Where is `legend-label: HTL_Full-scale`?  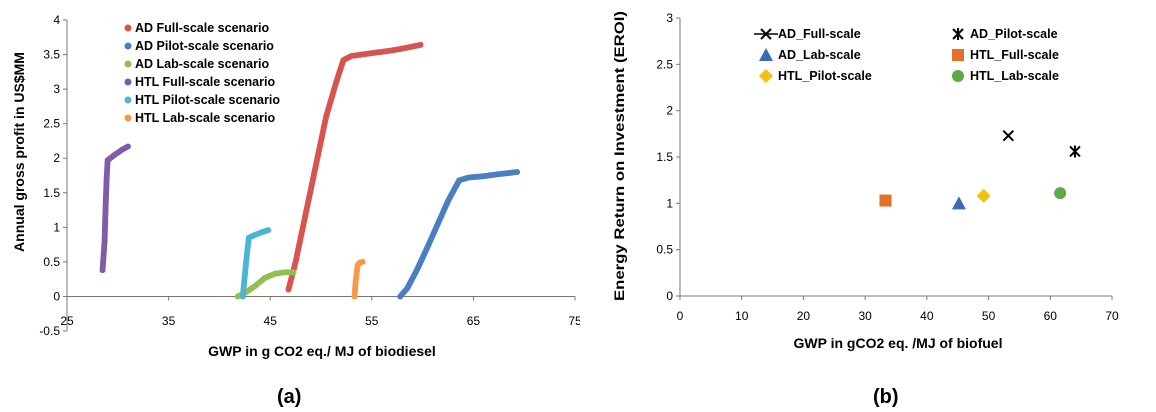 legend-label: HTL_Full-scale is located at coordinates (1014, 55).